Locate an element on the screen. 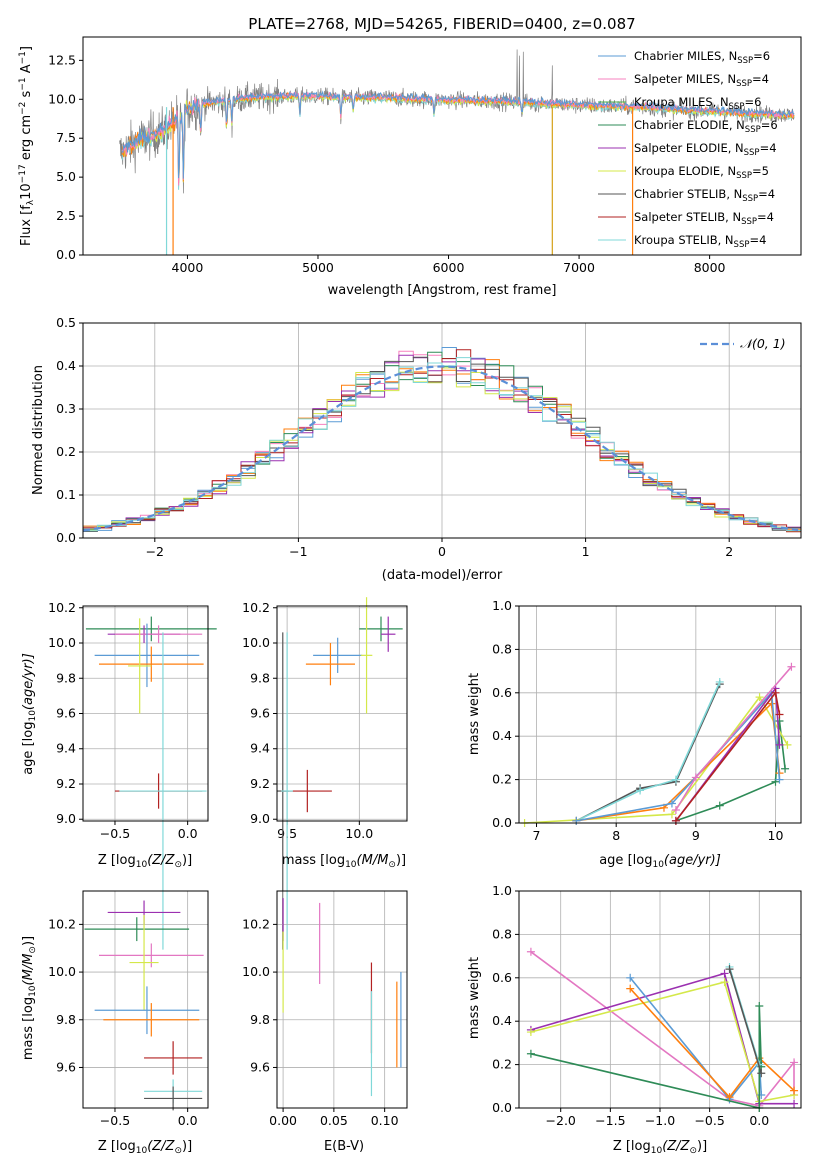  histogram-xtick-label: 2 is located at coordinates (729, 551).